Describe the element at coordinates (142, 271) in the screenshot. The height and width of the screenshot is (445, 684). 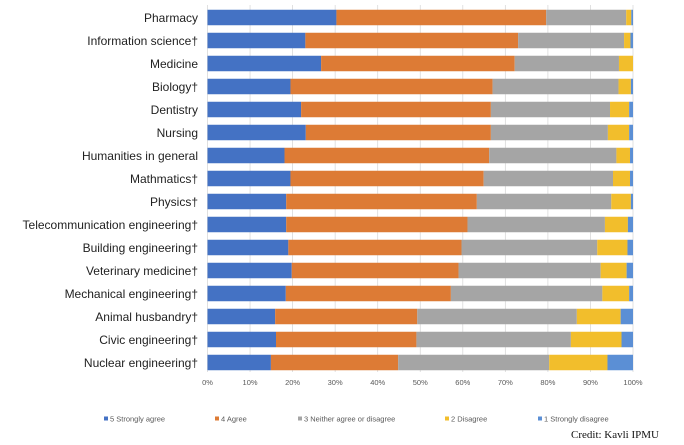
I see `category-label: Veterinary medicine†` at that location.